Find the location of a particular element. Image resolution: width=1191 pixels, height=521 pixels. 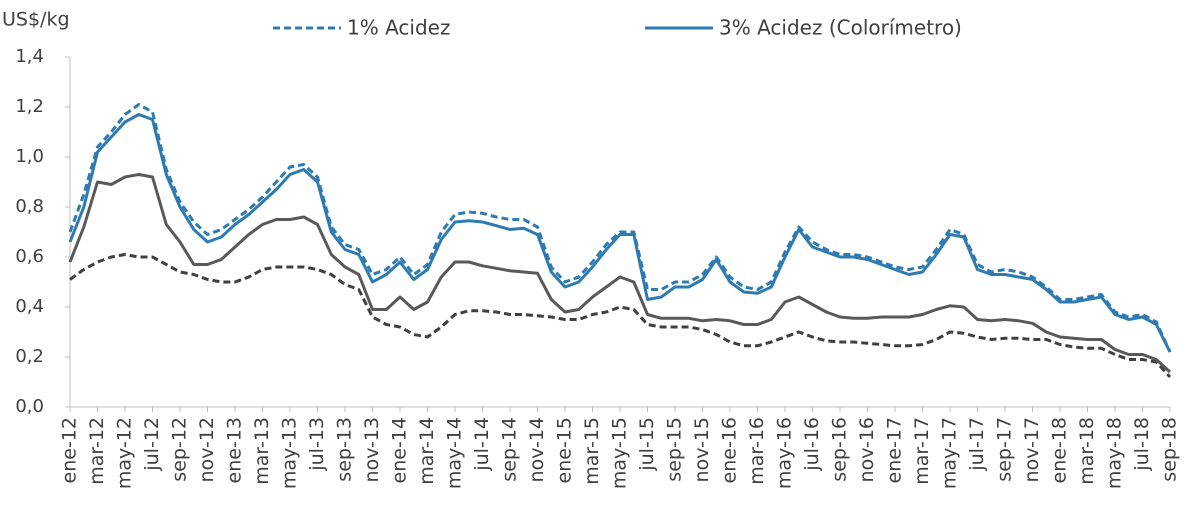

x-tick-label: mar-14 is located at coordinates (427, 451).